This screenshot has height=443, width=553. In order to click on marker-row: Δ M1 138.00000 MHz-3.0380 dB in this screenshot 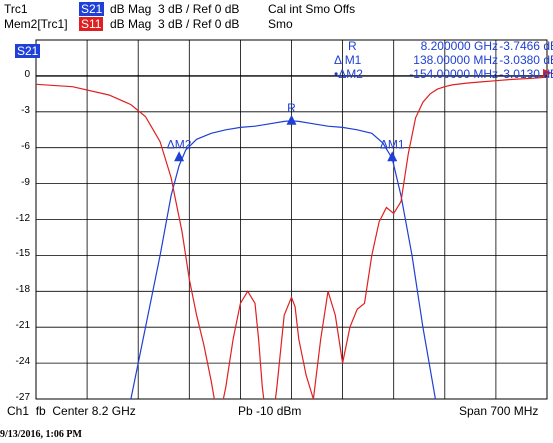, I will do `click(443, 60)`.